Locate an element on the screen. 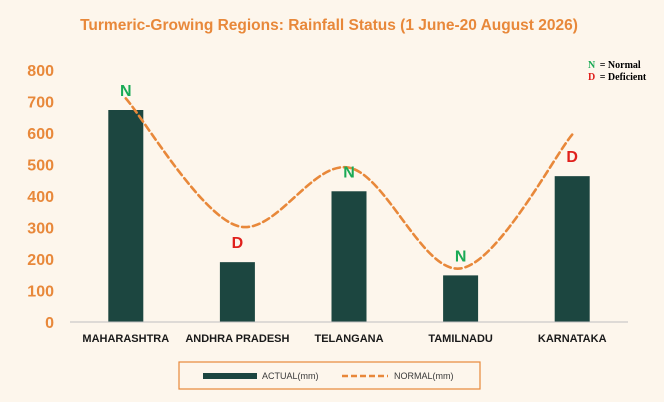 This screenshot has width=664, height=402. y-tick-label: 200 is located at coordinates (40, 260).